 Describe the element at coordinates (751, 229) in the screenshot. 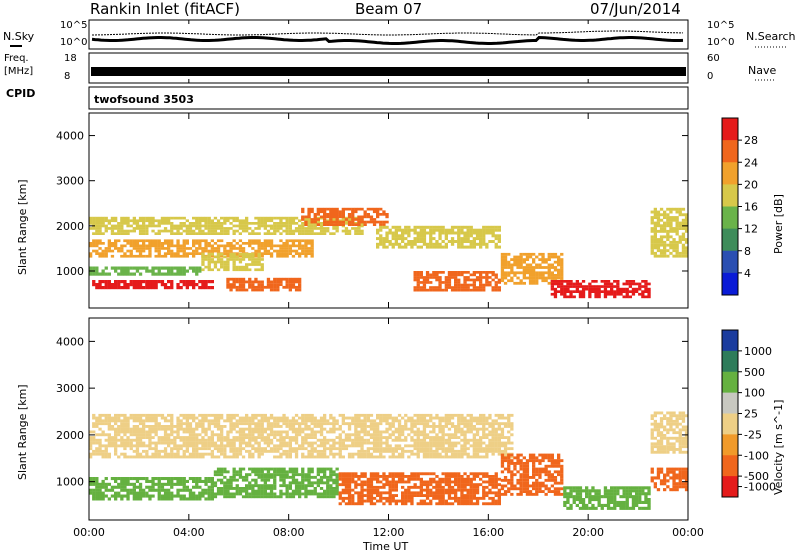

I see `colorbar-tick-label: 12` at that location.